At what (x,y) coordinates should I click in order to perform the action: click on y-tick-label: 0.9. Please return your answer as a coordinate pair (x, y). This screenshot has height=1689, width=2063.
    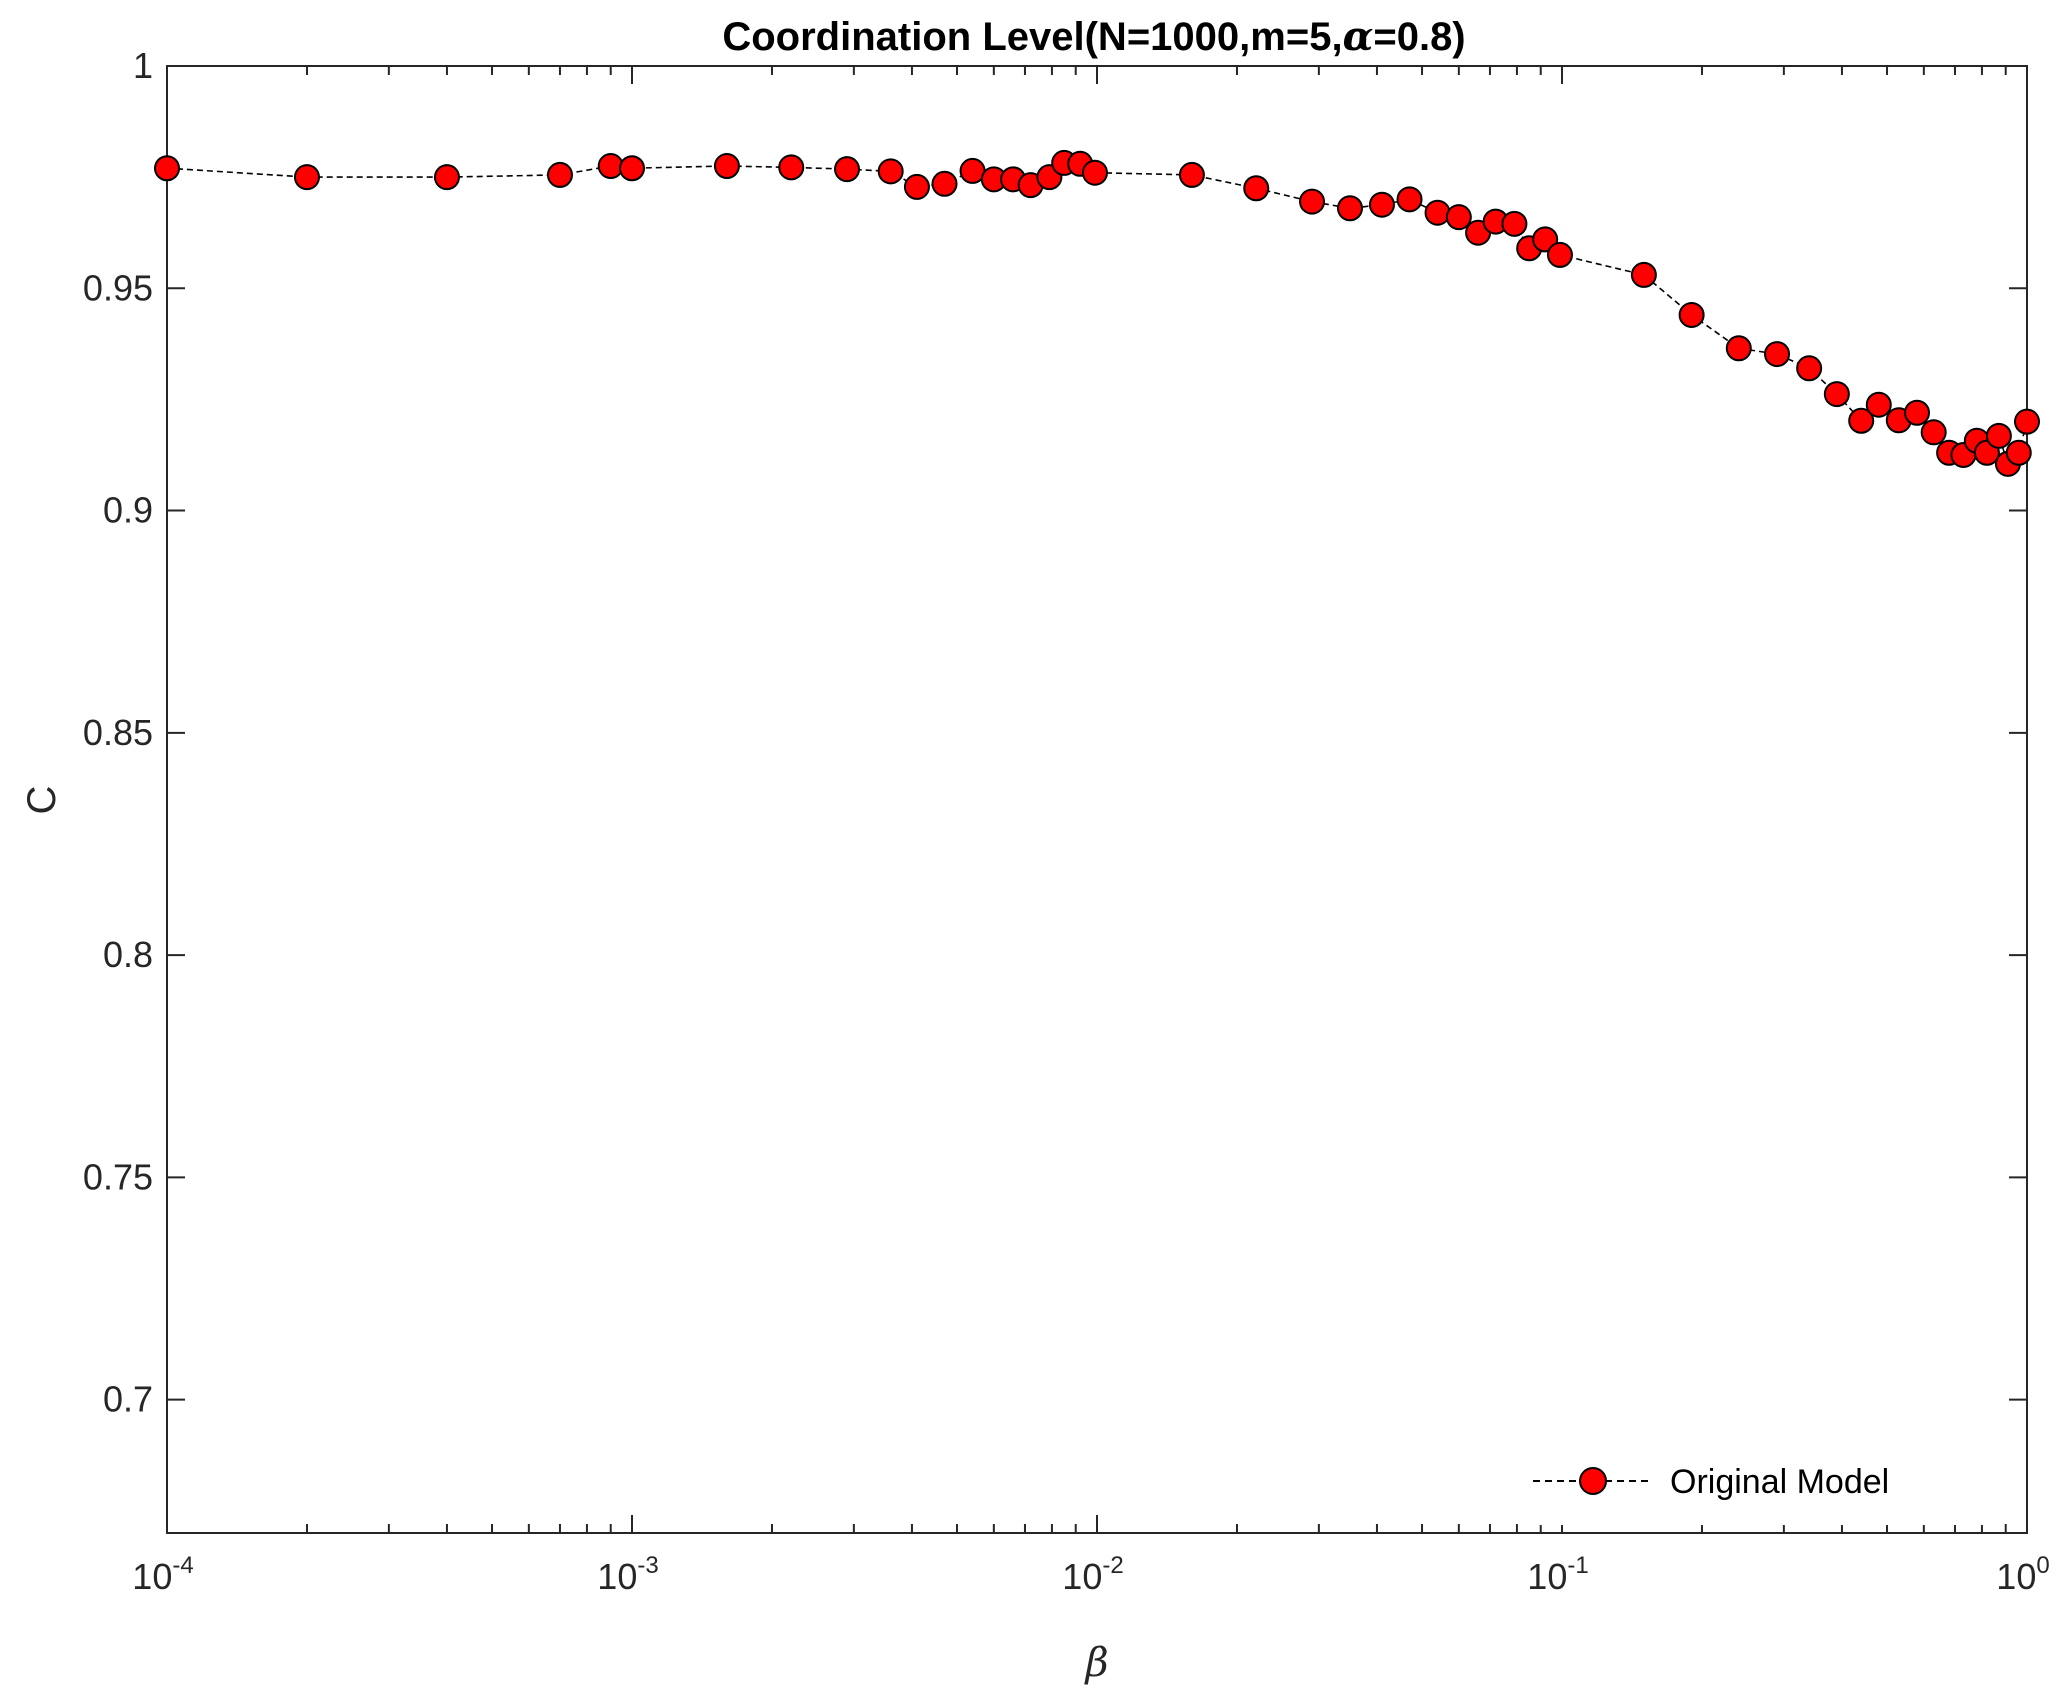
    Looking at the image, I should click on (128, 510).